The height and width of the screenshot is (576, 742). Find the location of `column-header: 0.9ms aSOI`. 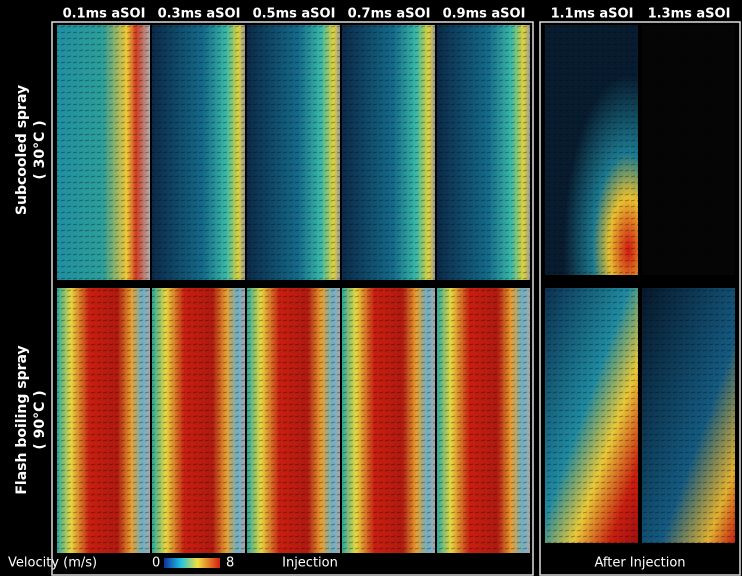

column-header: 0.9ms aSOI is located at coordinates (484, 14).